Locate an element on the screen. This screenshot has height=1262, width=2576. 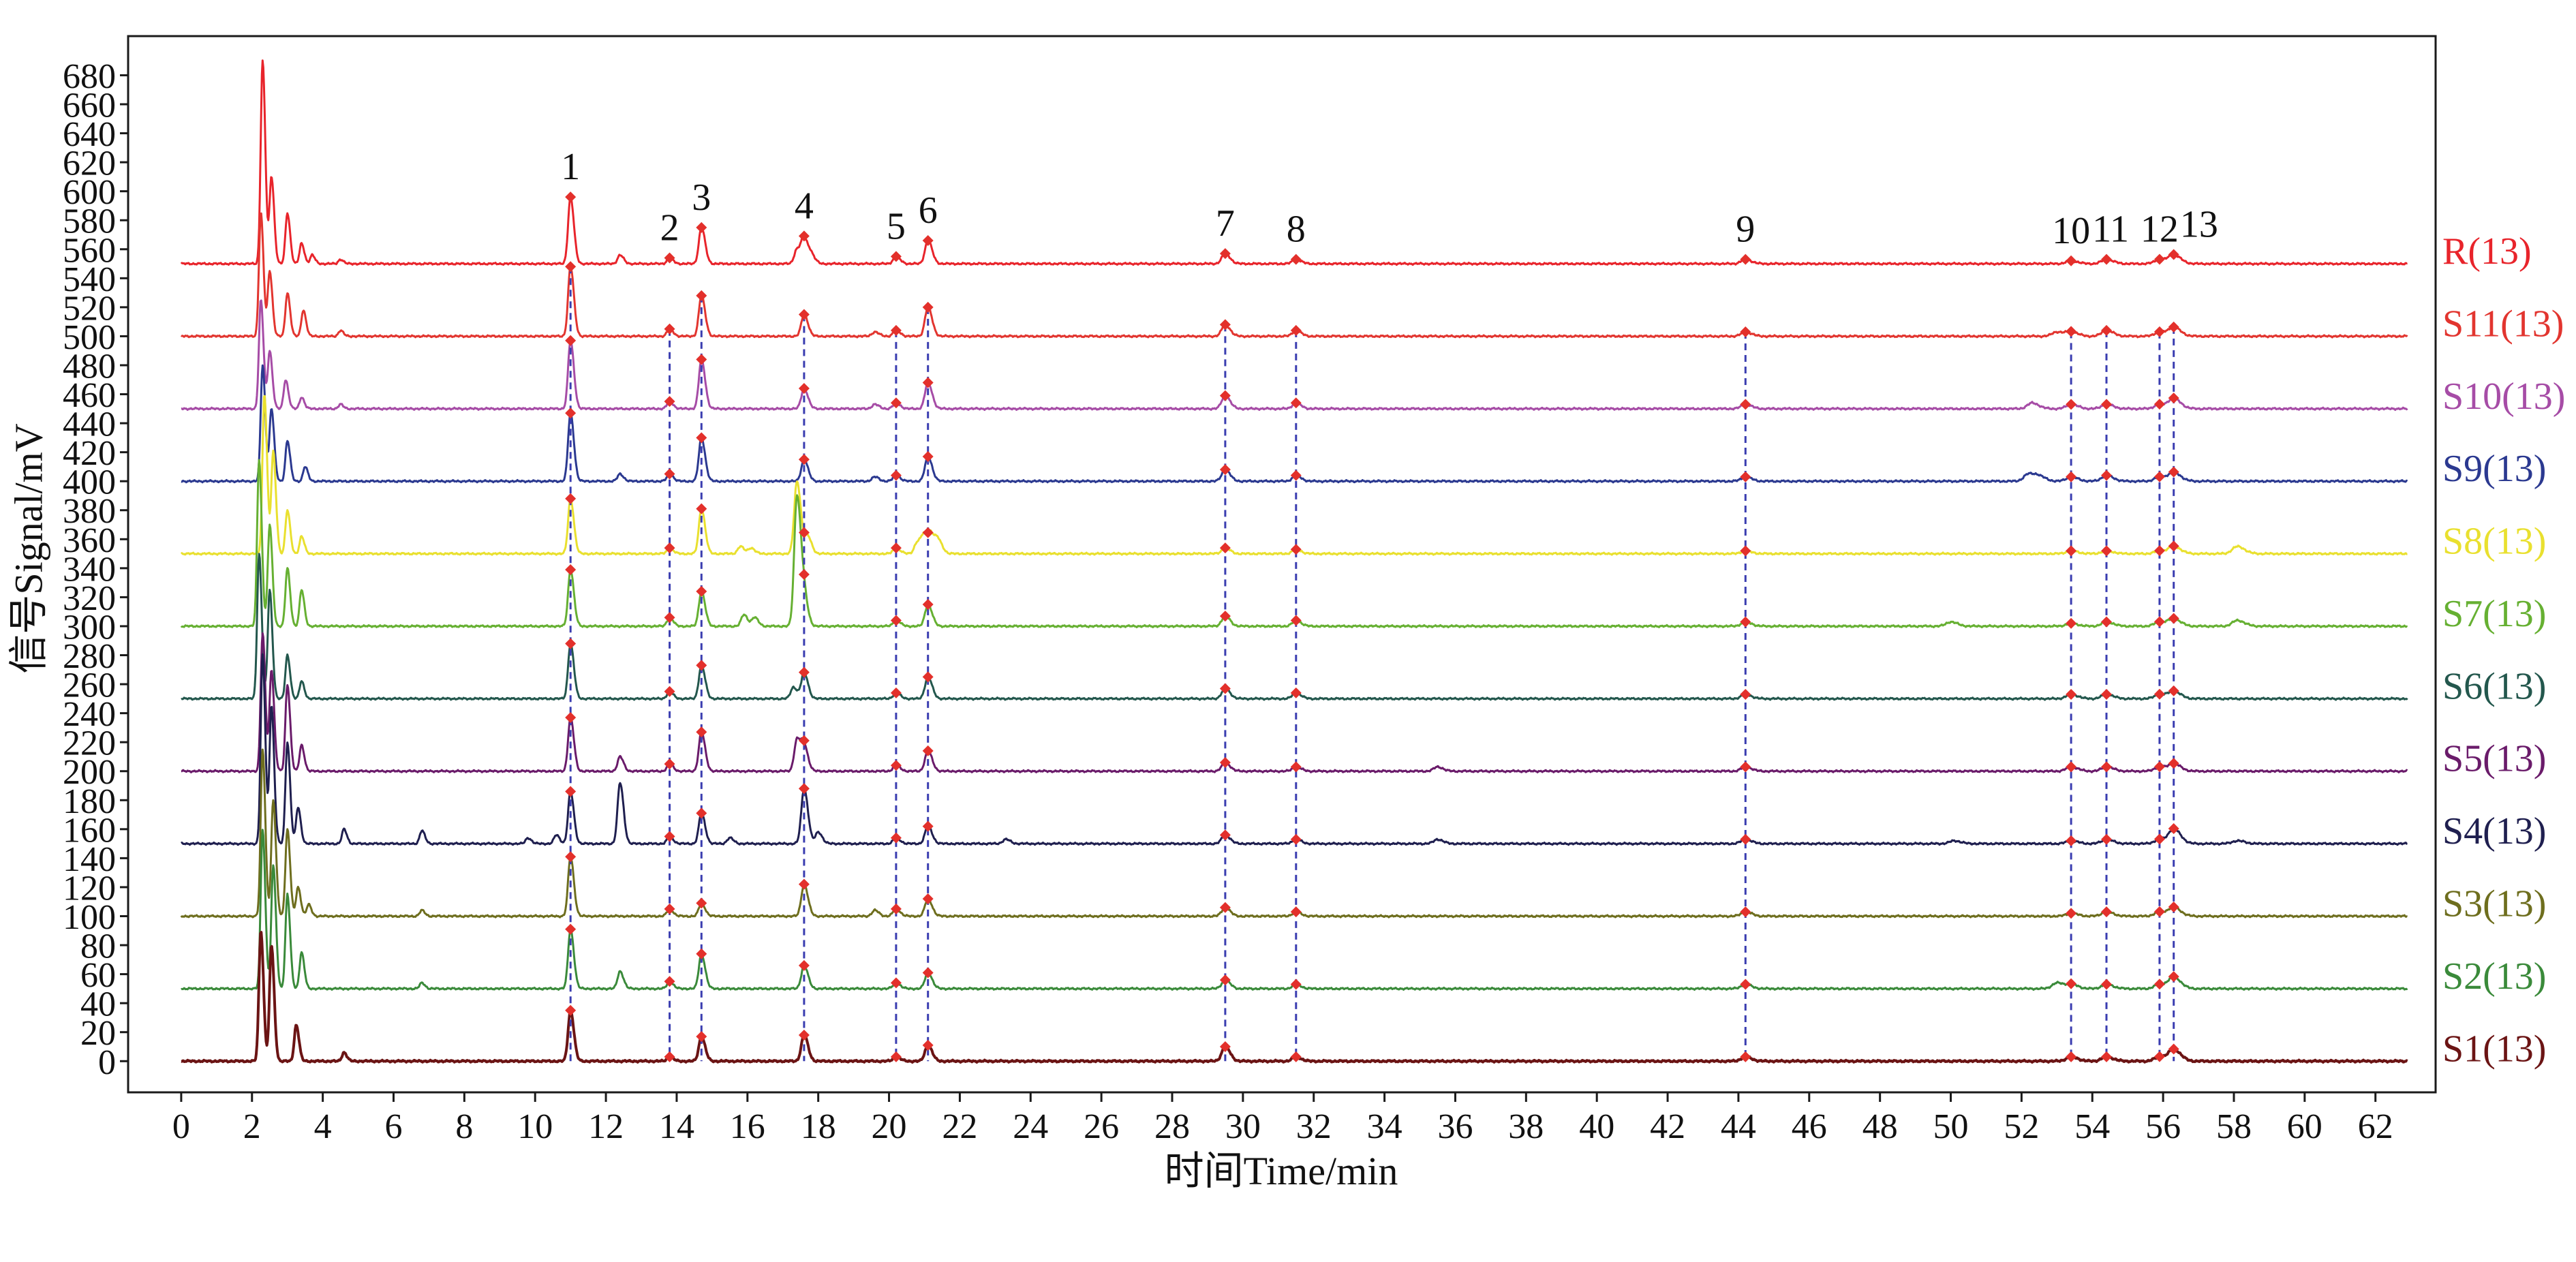
y-tick-label: 620 is located at coordinates (89, 163).